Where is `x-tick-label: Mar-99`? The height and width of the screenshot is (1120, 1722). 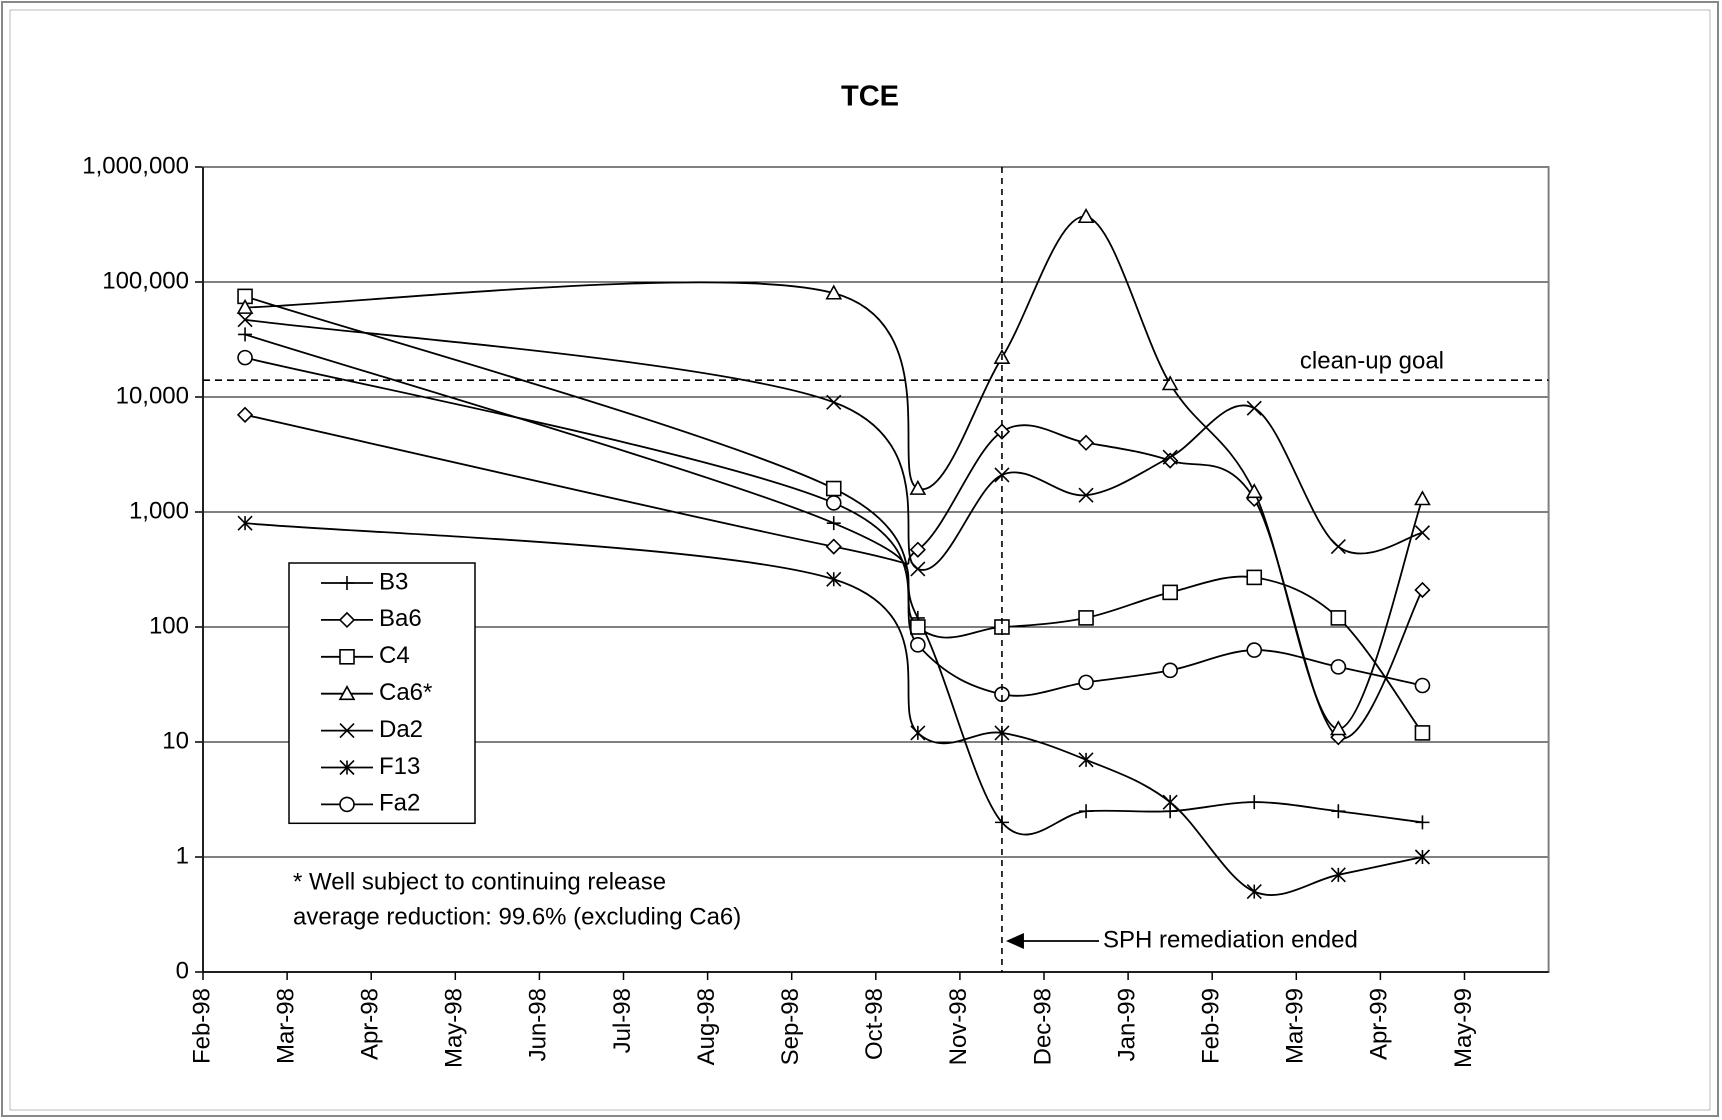
x-tick-label: Mar-99 is located at coordinates (1295, 1026).